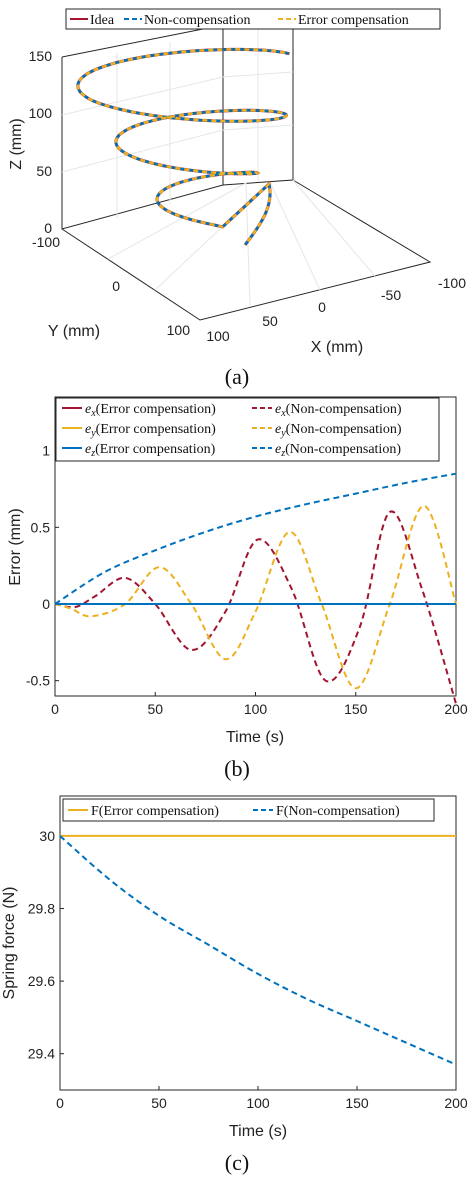  What do you see at coordinates (48, 228) in the screenshot?
I see `z-tick-label: 0` at bounding box center [48, 228].